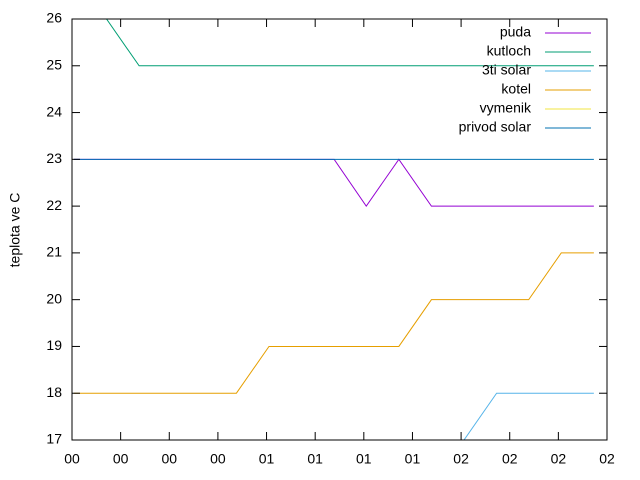 This screenshot has height=480, width=640. Describe the element at coordinates (506, 70) in the screenshot. I see `legend-label: 3ti solar` at that location.